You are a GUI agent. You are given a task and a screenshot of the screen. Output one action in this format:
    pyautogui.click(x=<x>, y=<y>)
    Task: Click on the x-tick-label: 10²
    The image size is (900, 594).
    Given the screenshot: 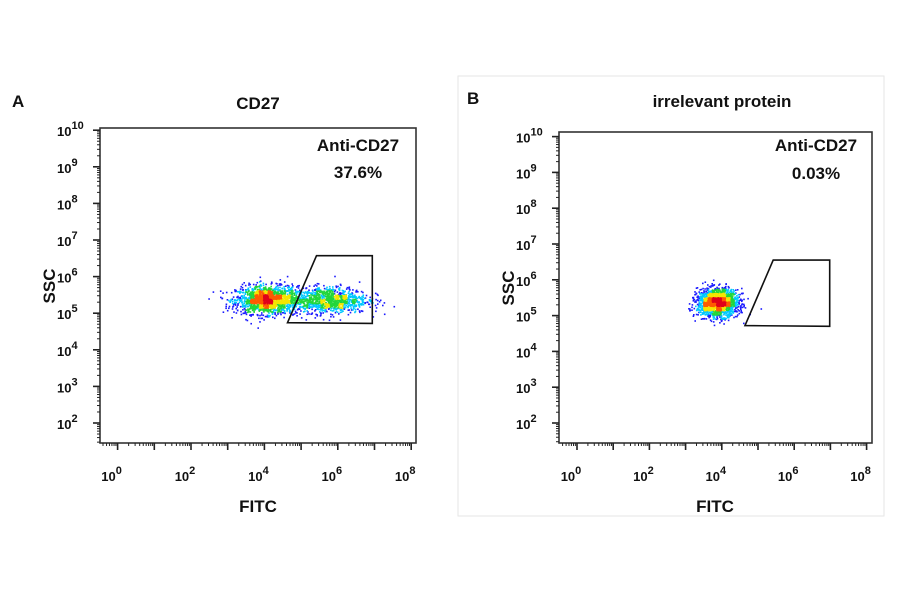 What is the action you would take?
    pyautogui.click(x=643, y=474)
    